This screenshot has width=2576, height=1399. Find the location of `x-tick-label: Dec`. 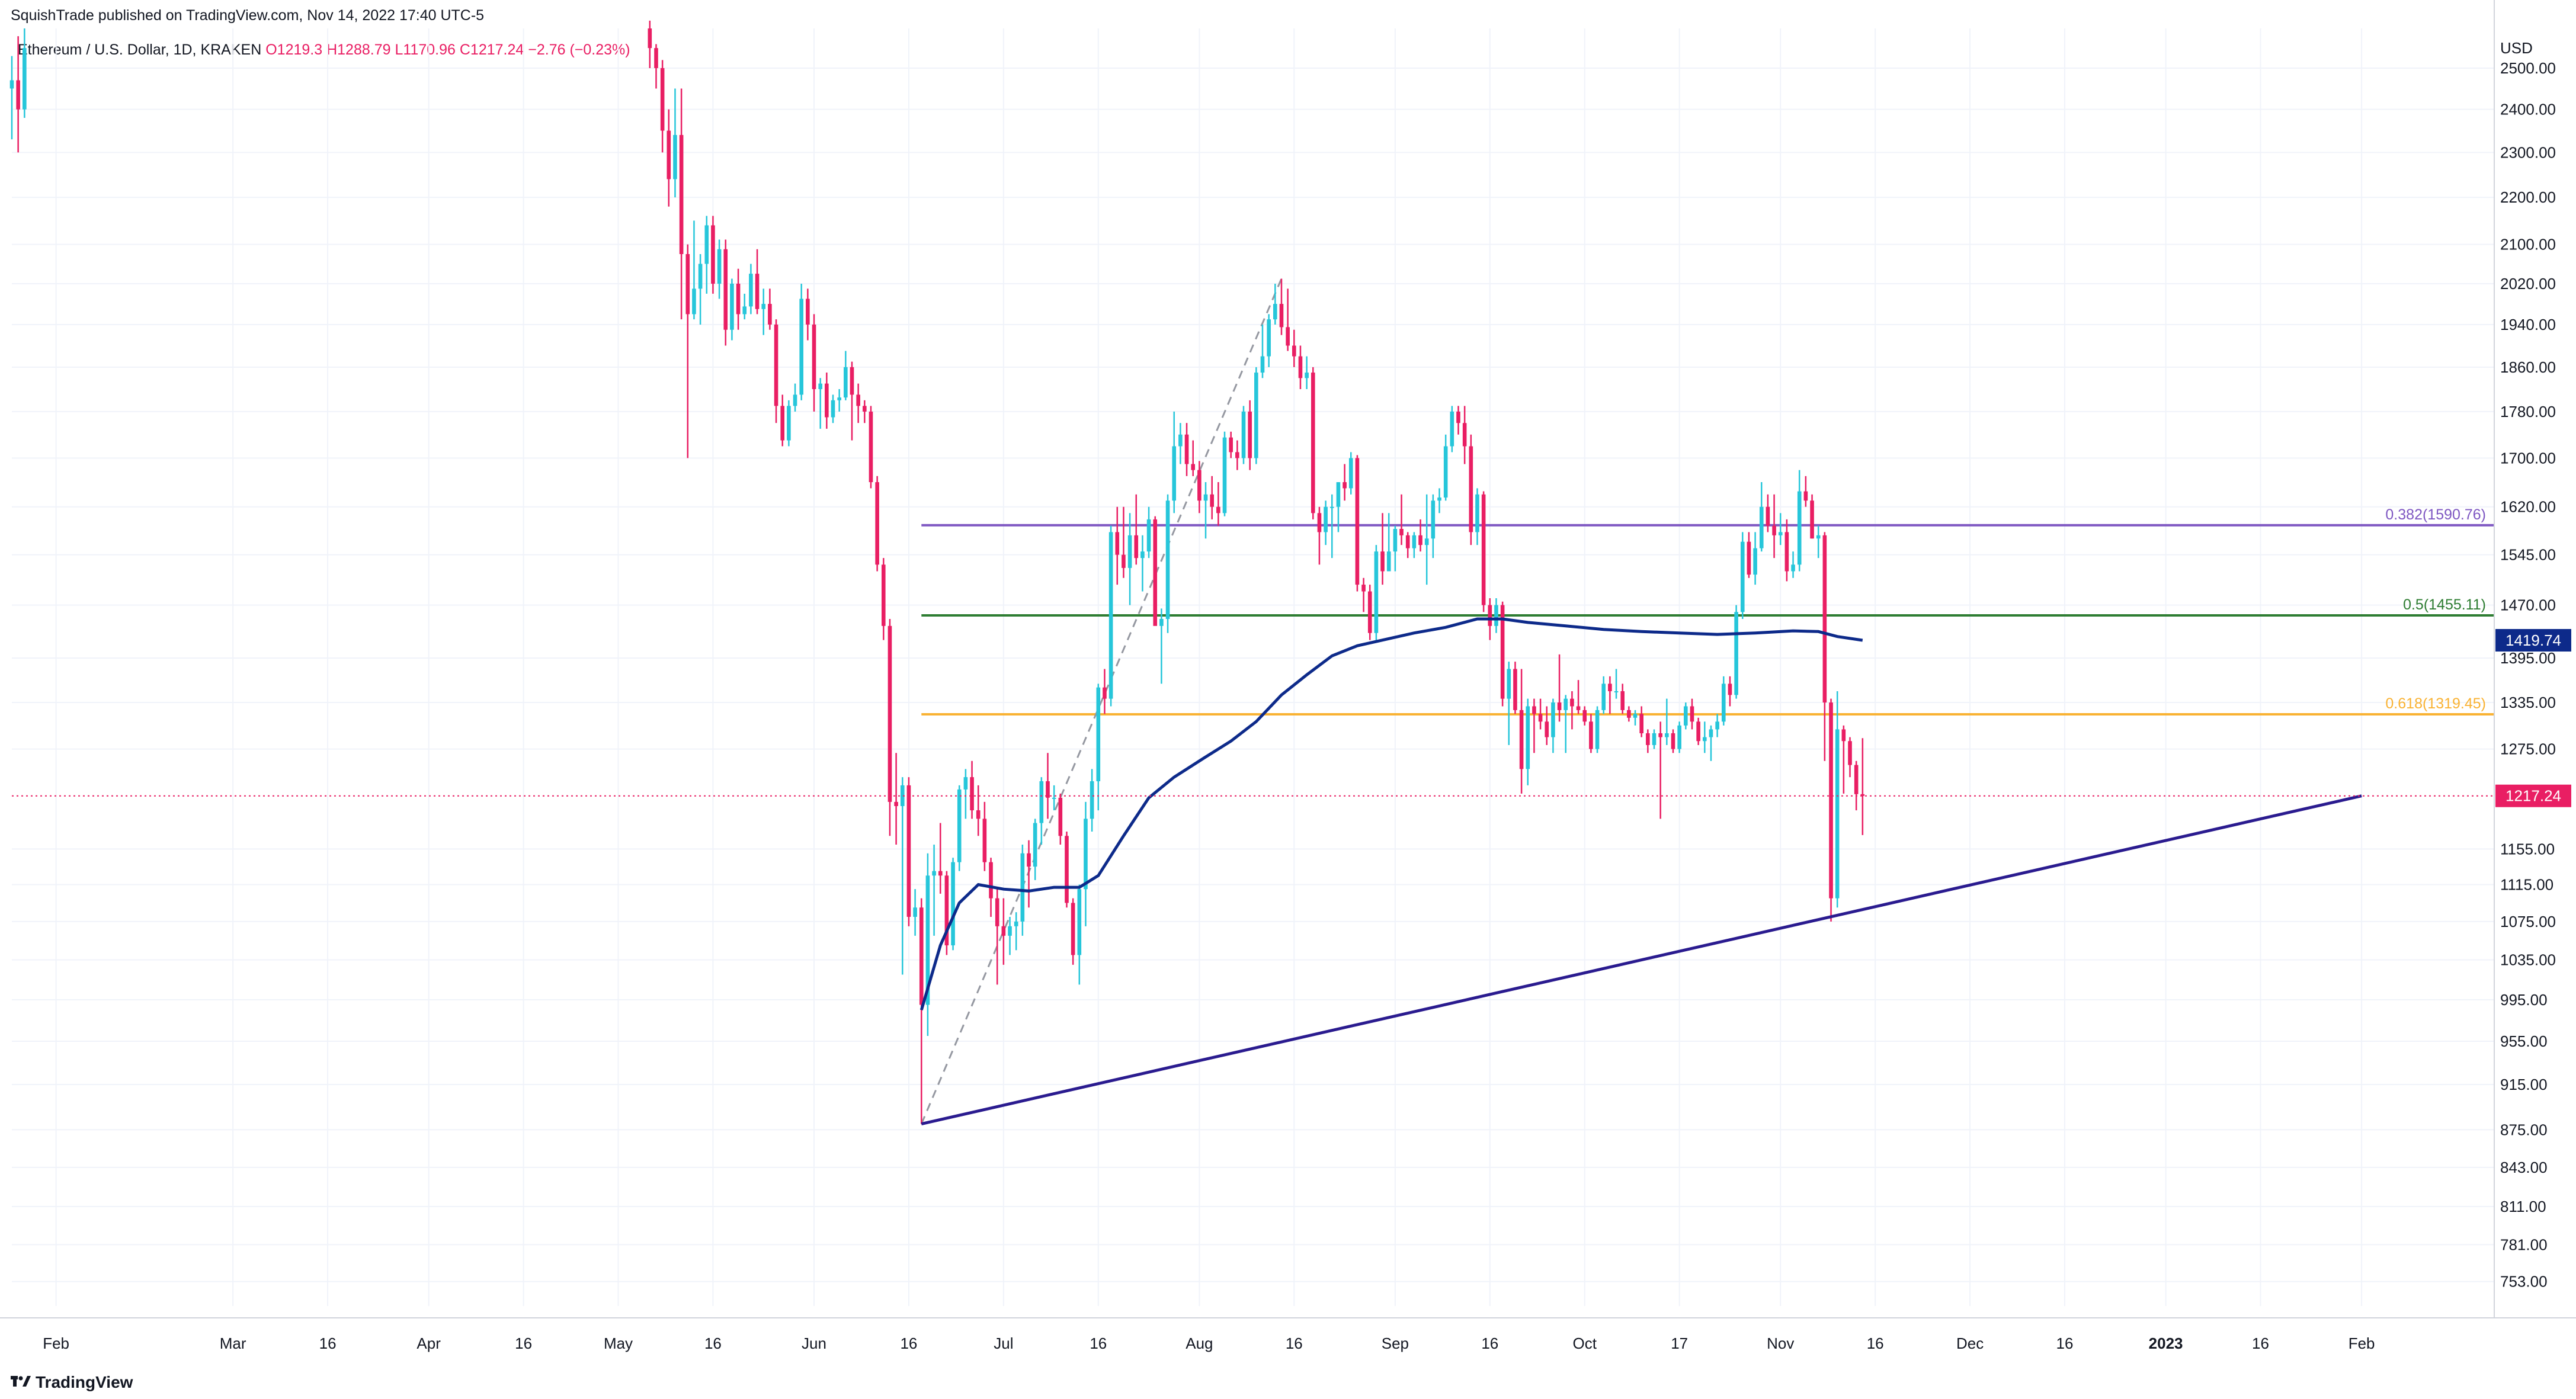

x-tick-label: Dec is located at coordinates (1970, 1343).